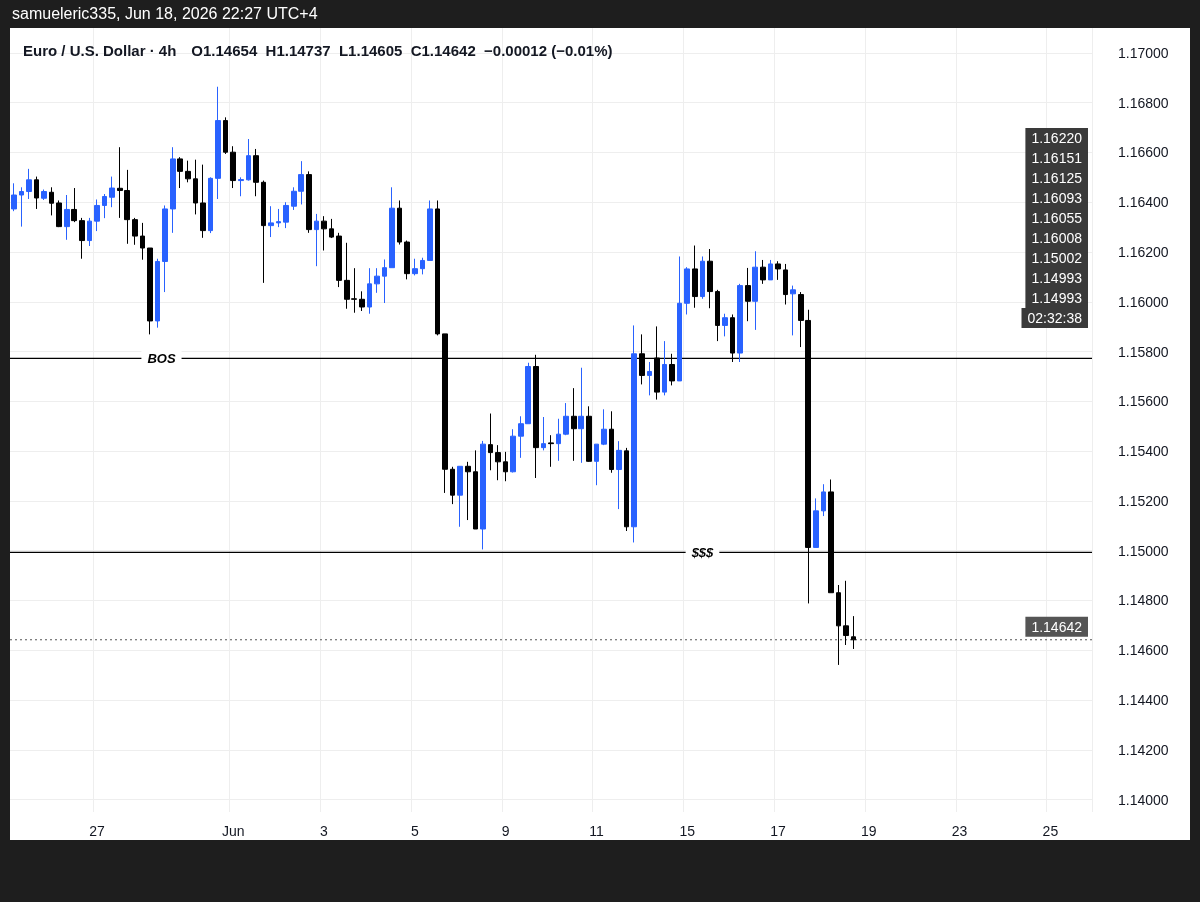  What do you see at coordinates (1143, 152) in the screenshot?
I see `y-tick-label: 1.16600` at bounding box center [1143, 152].